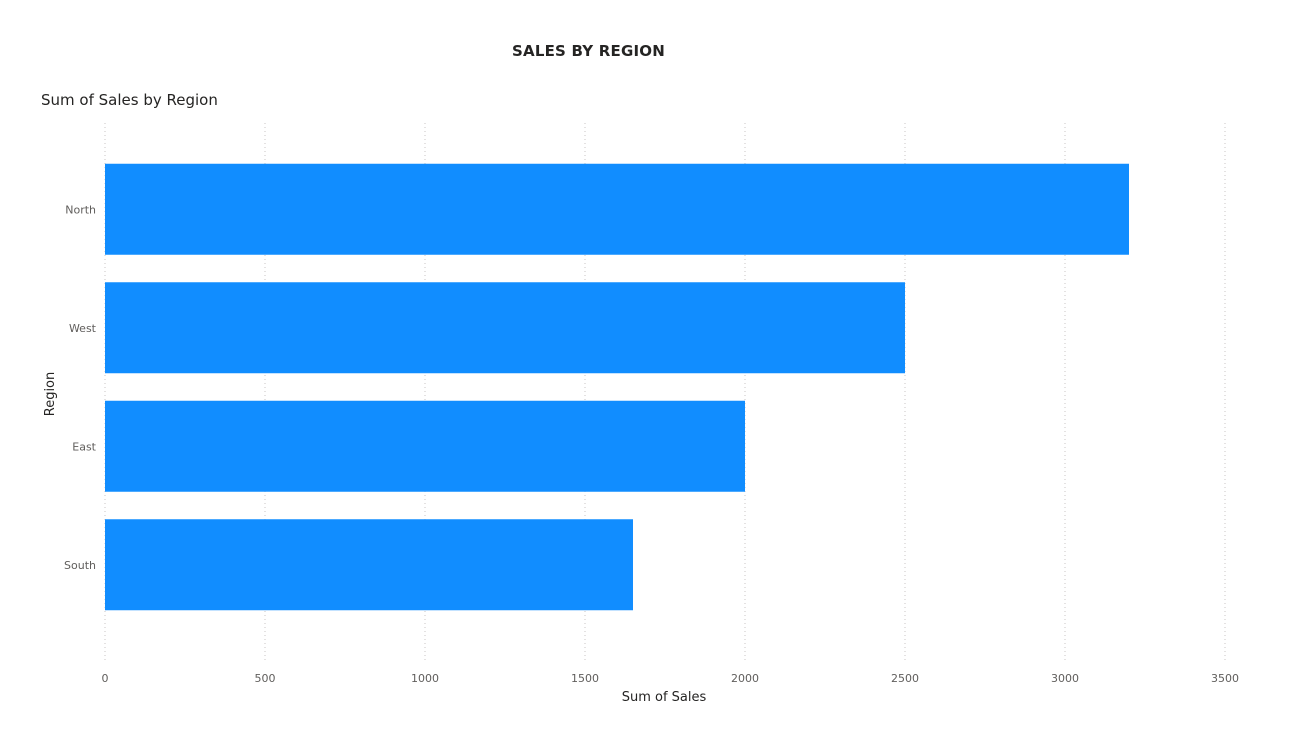 This screenshot has height=729, width=1292. Describe the element at coordinates (505, 328) in the screenshot. I see `bar-west` at that location.